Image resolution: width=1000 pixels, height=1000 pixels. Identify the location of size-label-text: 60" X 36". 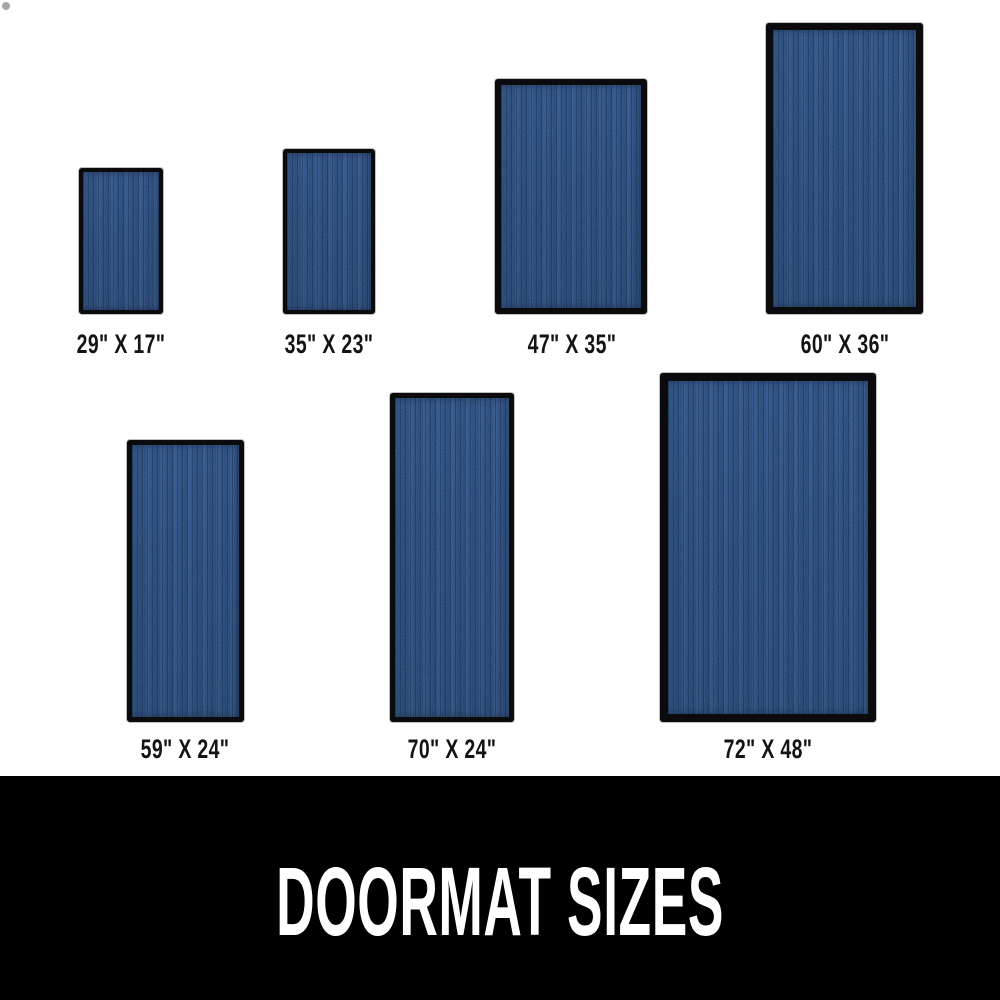
(845, 344).